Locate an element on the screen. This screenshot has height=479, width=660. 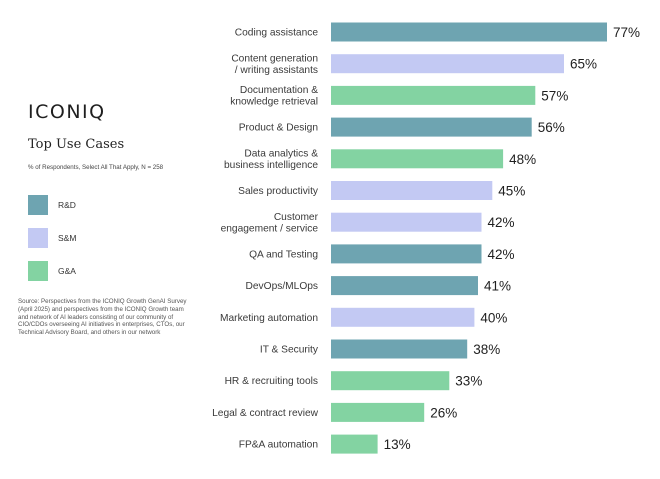
legend-item-ga: G&A is located at coordinates (52, 271).